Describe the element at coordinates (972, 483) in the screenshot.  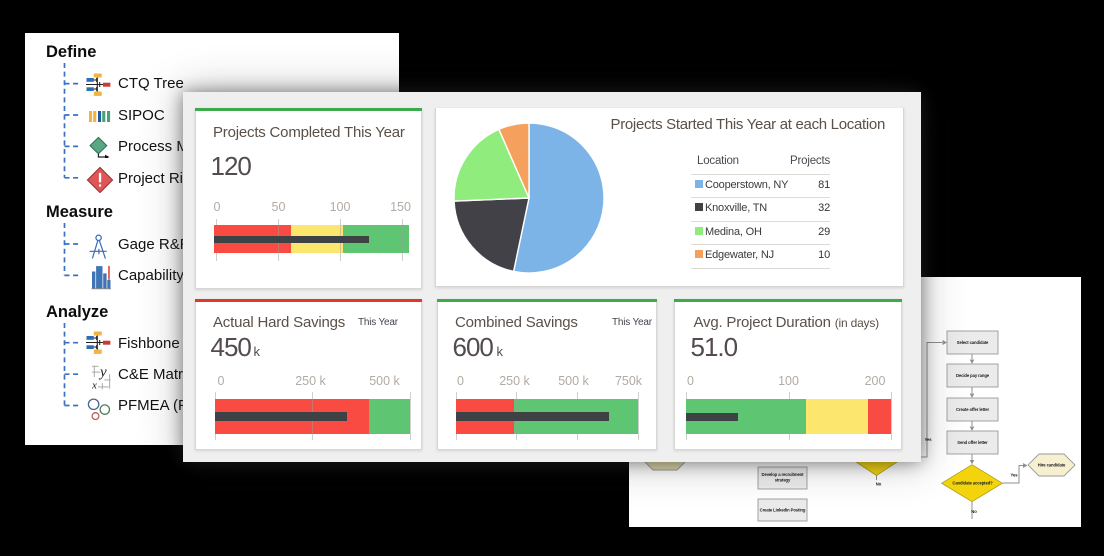
I see `svg-text: Candidate accepted?` at that location.